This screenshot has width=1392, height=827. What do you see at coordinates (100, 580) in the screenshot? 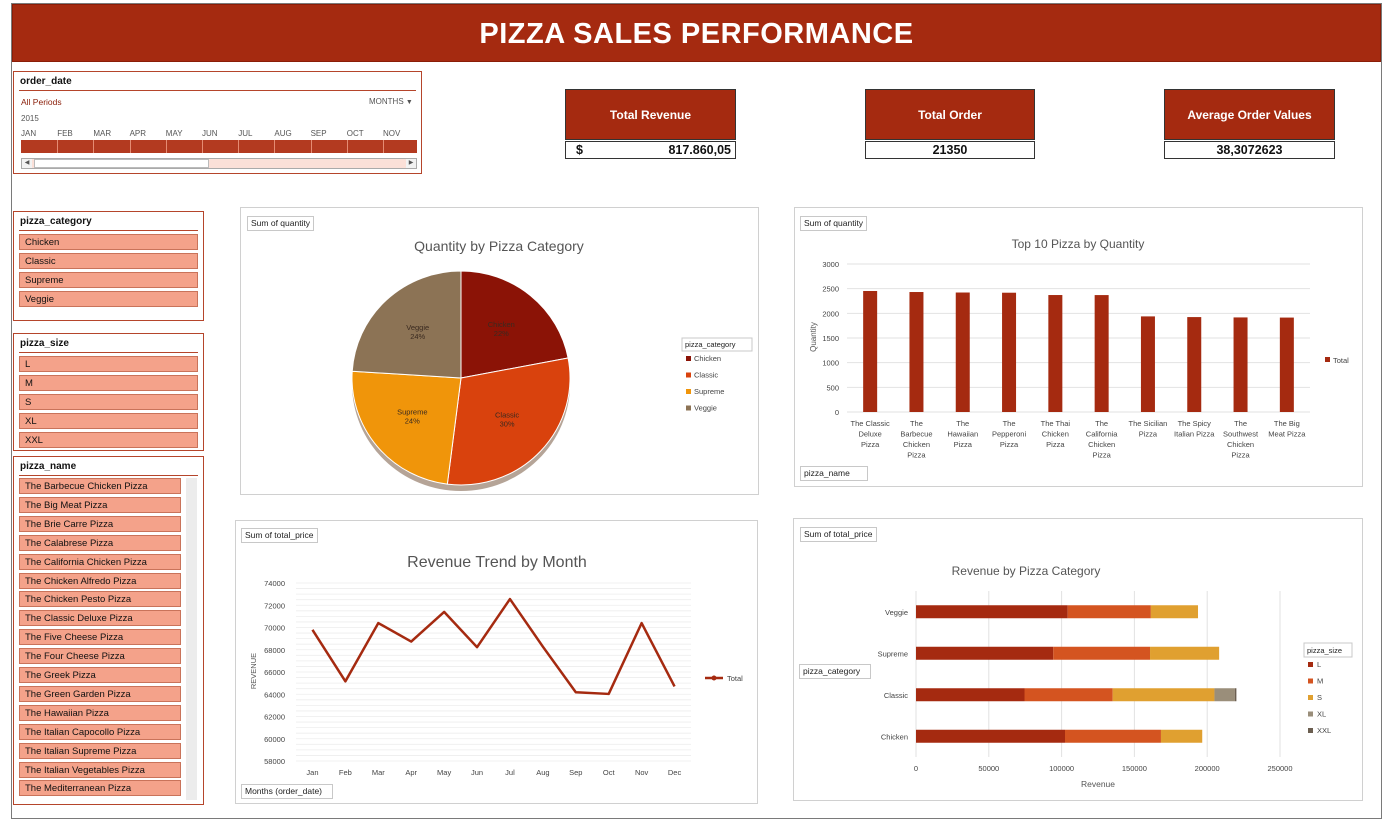
I see `slicer-item-pizza-name: The Chicken Alfredo Pizza` at bounding box center [100, 580].